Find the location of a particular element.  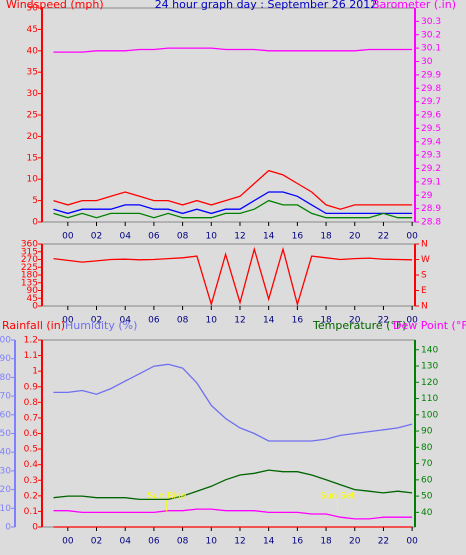

y-axis-label: Windspeed (mph) is located at coordinates (55, 5).